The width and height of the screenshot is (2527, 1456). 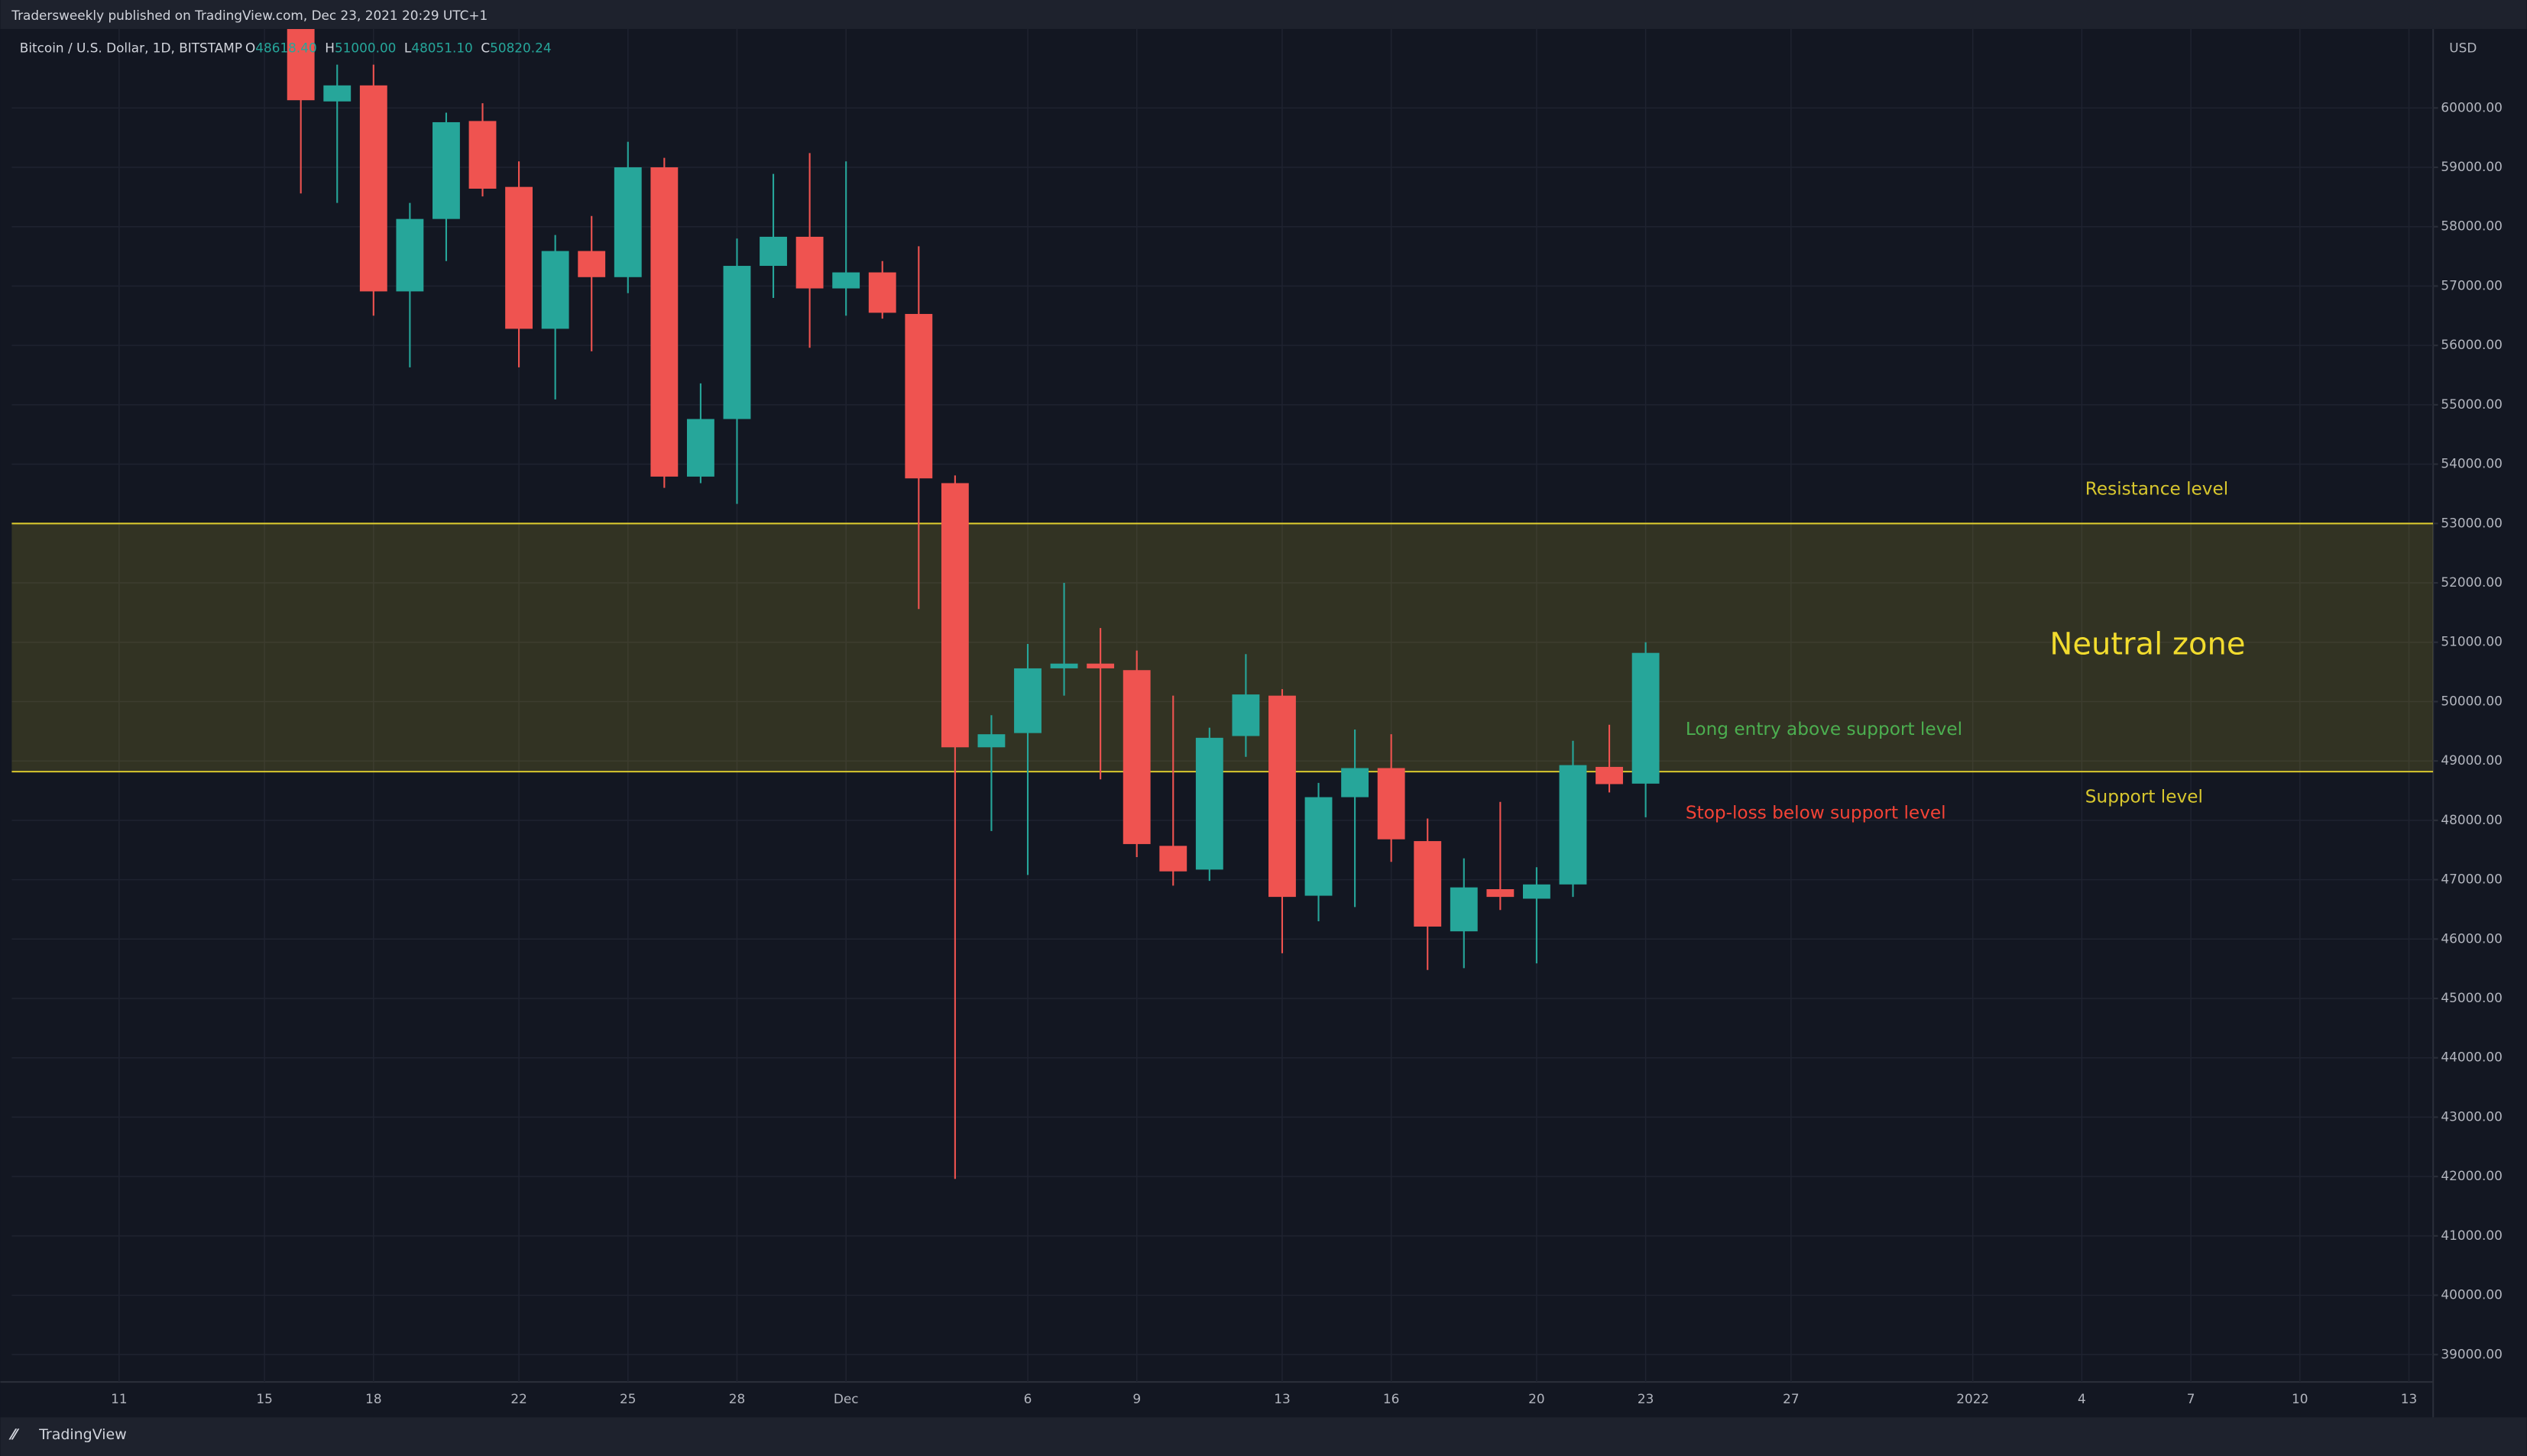 What do you see at coordinates (2191, 1399) in the screenshot?
I see `x-tick-label: 7` at bounding box center [2191, 1399].